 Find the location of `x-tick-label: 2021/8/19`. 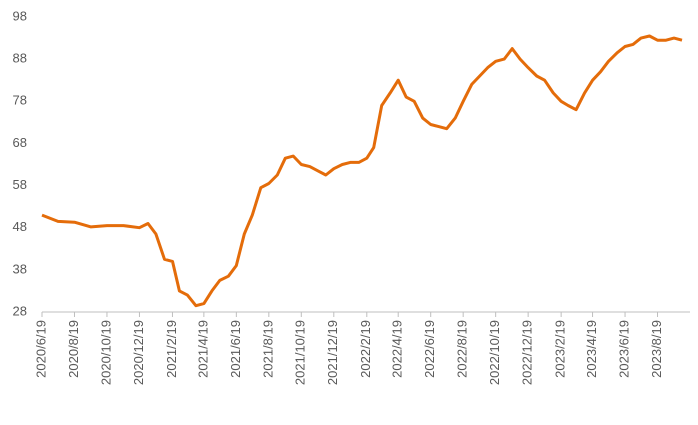

x-tick-label: 2021/8/19 is located at coordinates (267, 349).